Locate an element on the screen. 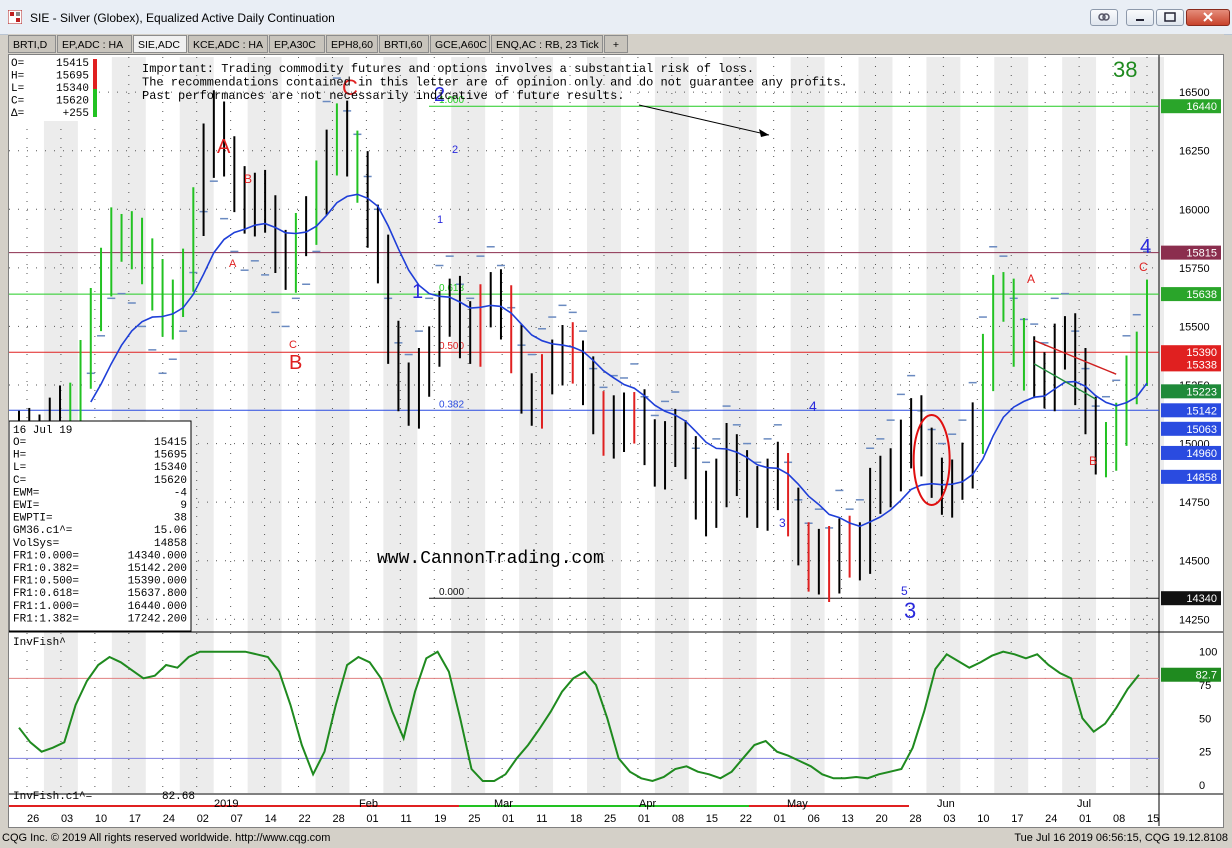 The width and height of the screenshot is (1232, 848). price-tick-label: 14750 is located at coordinates (1194, 503).